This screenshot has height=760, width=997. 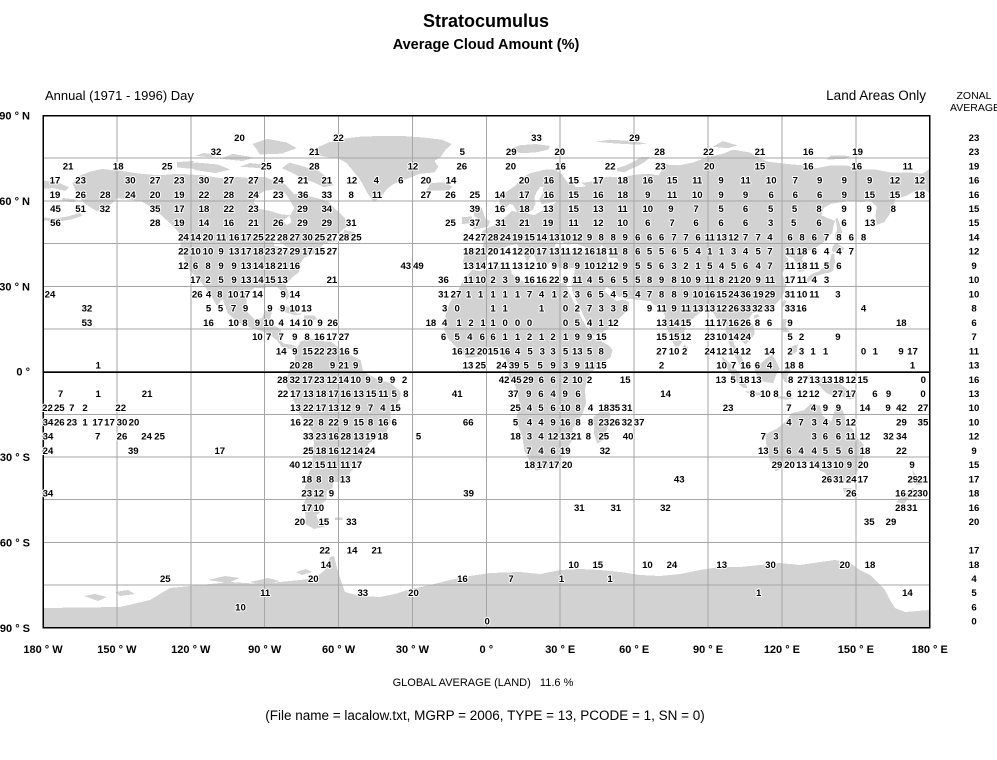 I want to click on svg-text: 33, so click(x=326, y=195).